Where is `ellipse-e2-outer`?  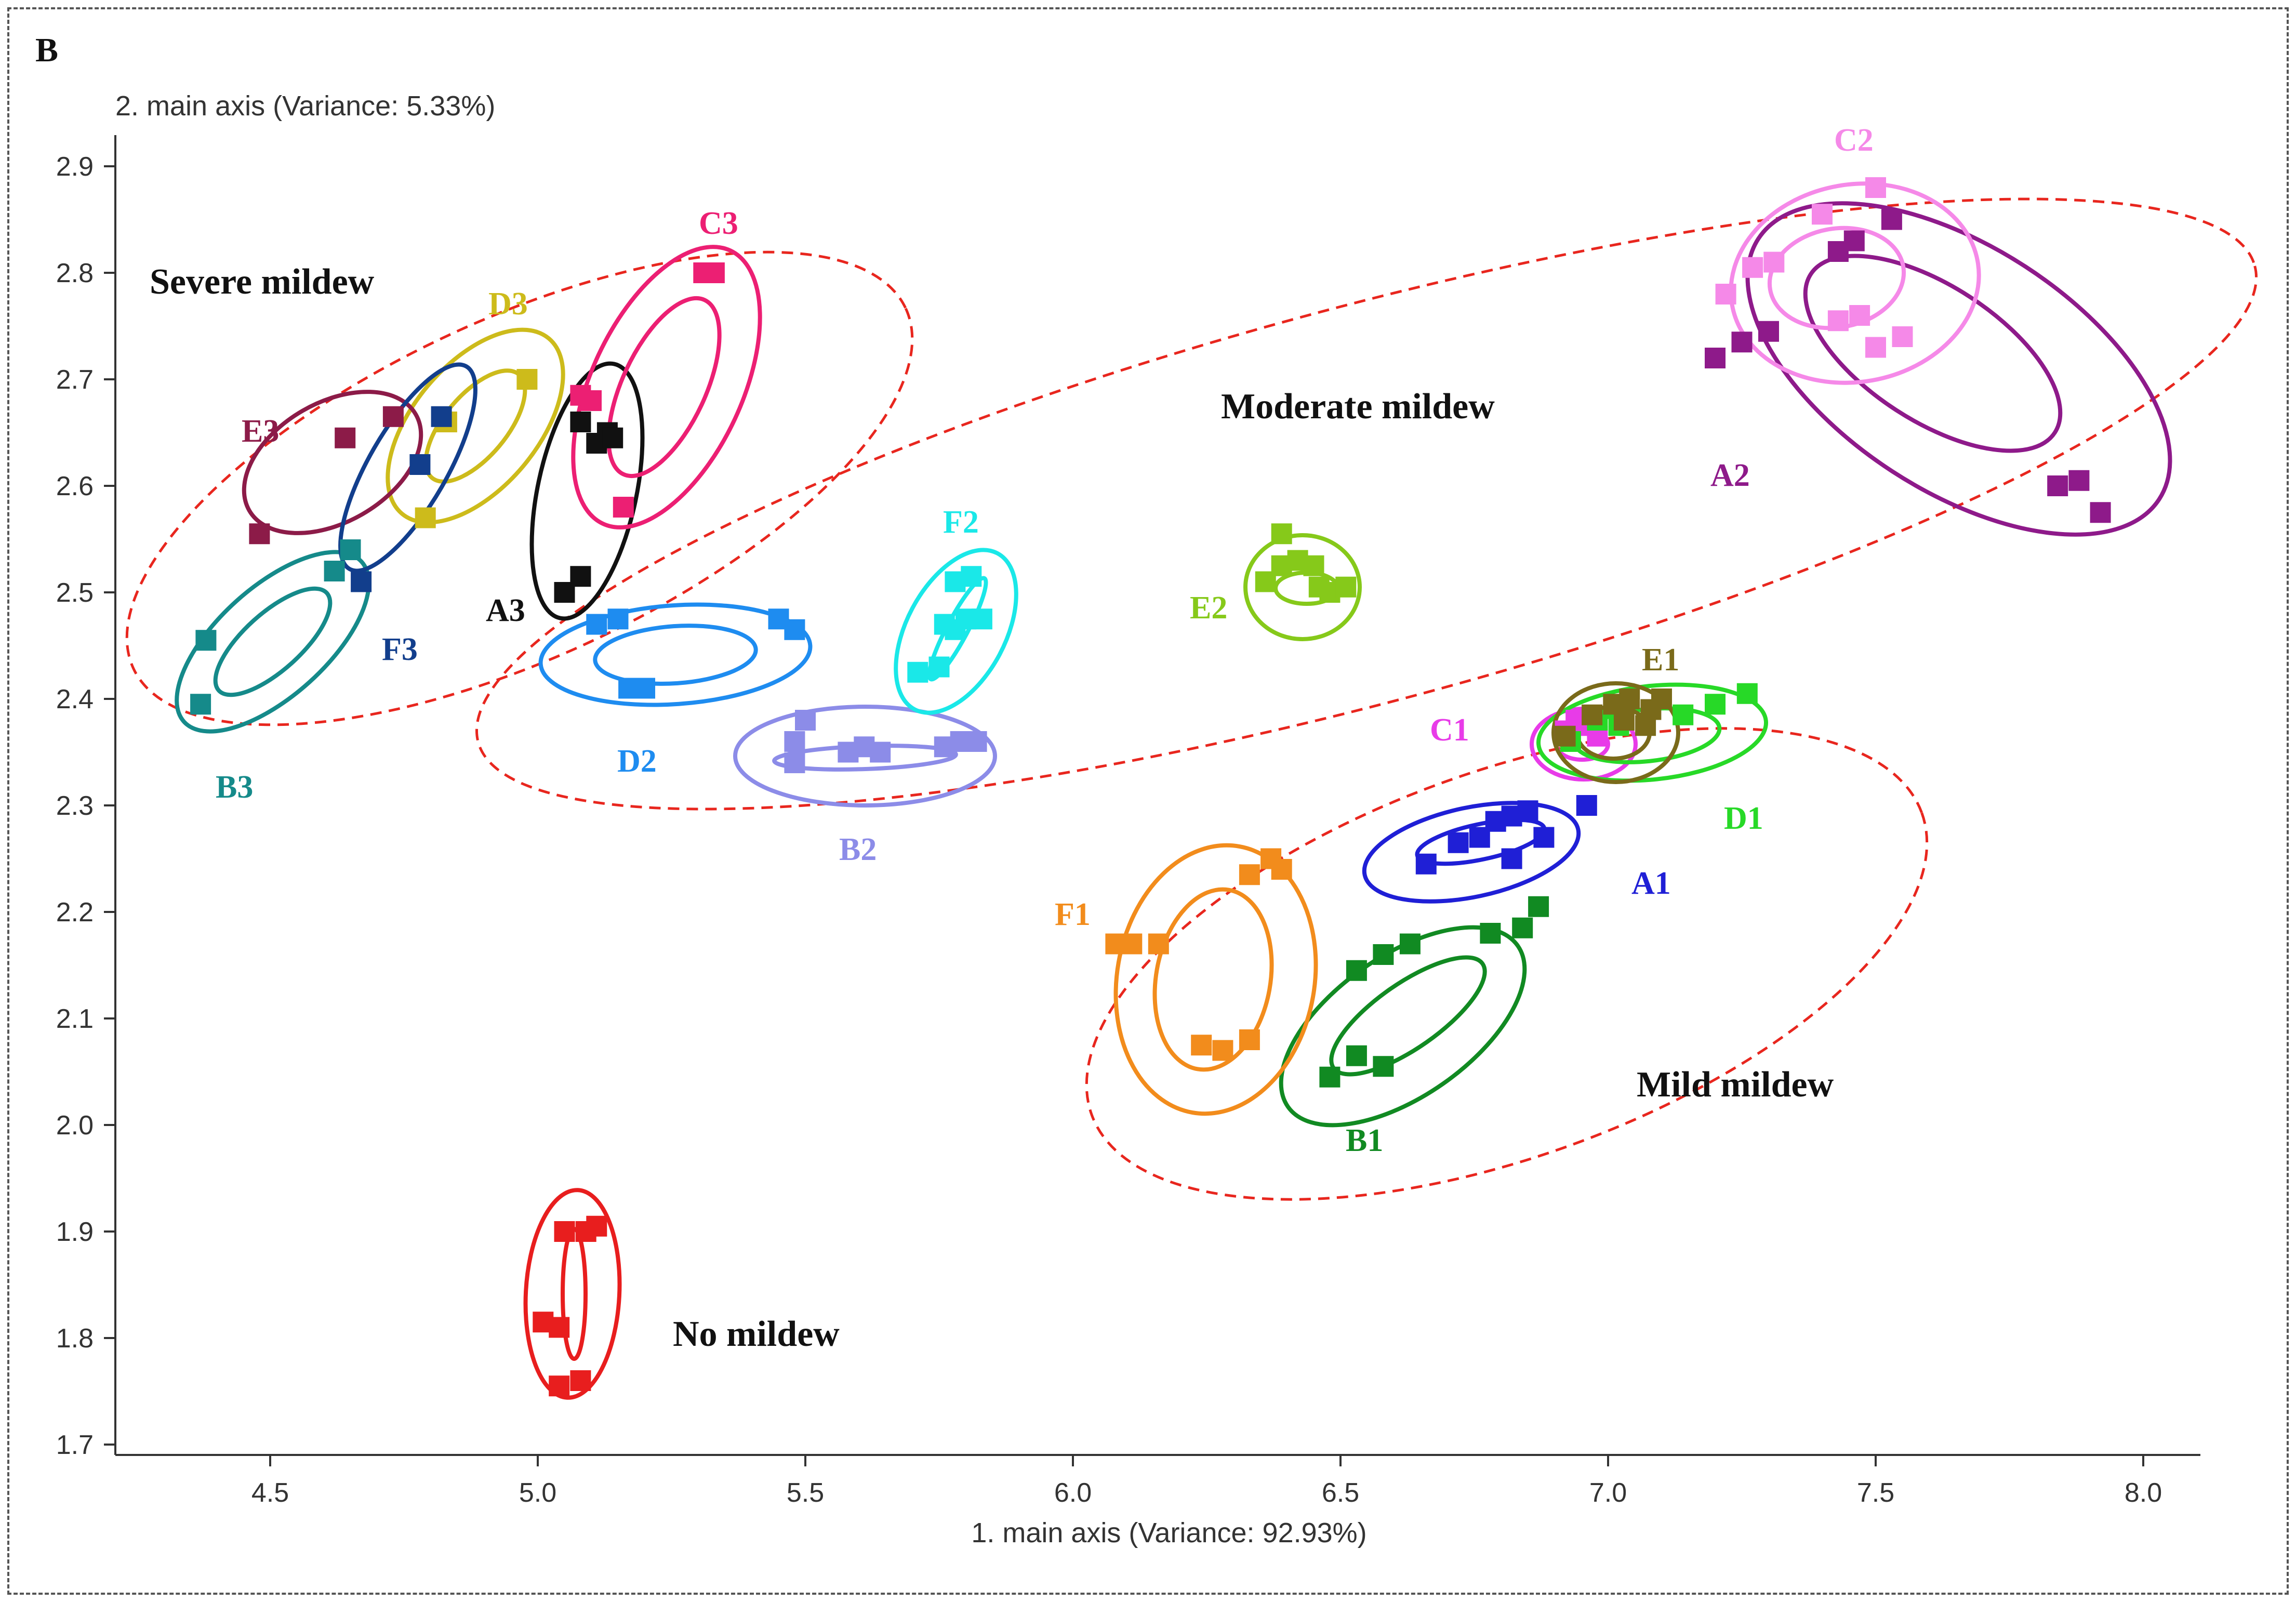
ellipse-e2-outer is located at coordinates (1302, 587).